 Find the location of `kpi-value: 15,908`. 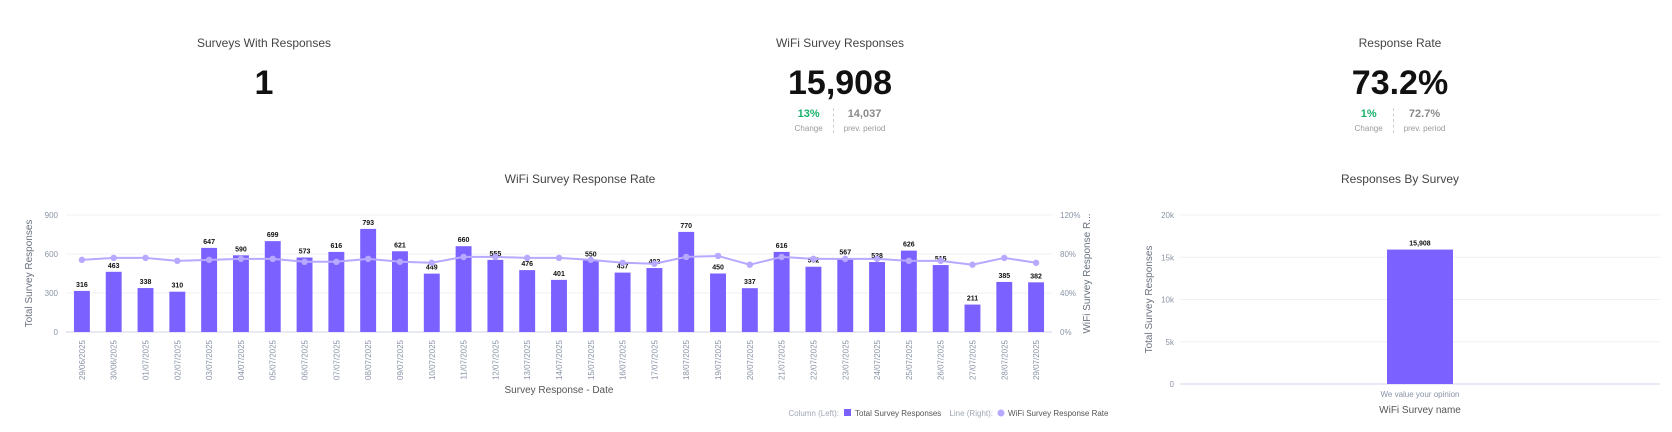

kpi-value: 15,908 is located at coordinates (840, 83).